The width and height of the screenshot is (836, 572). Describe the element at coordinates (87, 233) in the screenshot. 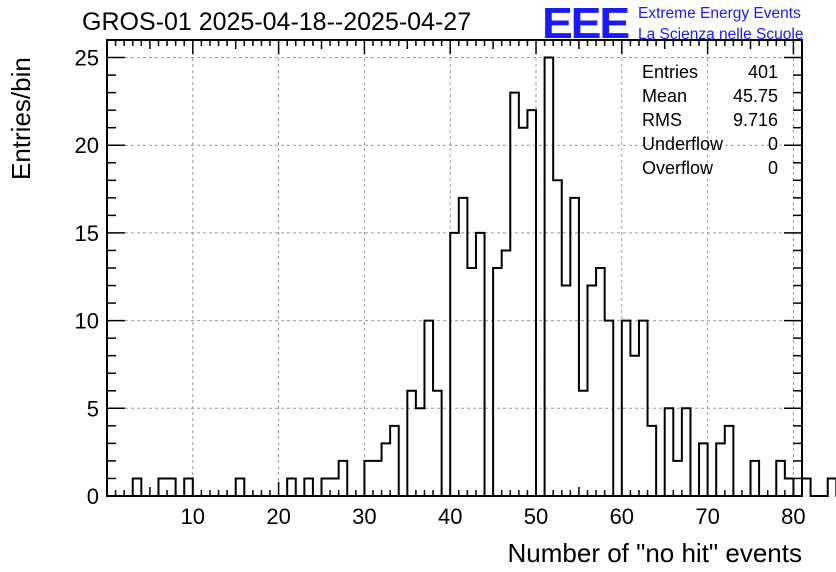

I see `y-tick-label: 15` at that location.